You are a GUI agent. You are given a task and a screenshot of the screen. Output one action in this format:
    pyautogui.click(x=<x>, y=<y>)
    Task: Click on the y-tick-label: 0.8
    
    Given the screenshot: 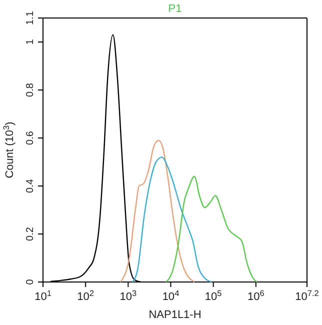 What is the action you would take?
    pyautogui.click(x=30, y=89)
    